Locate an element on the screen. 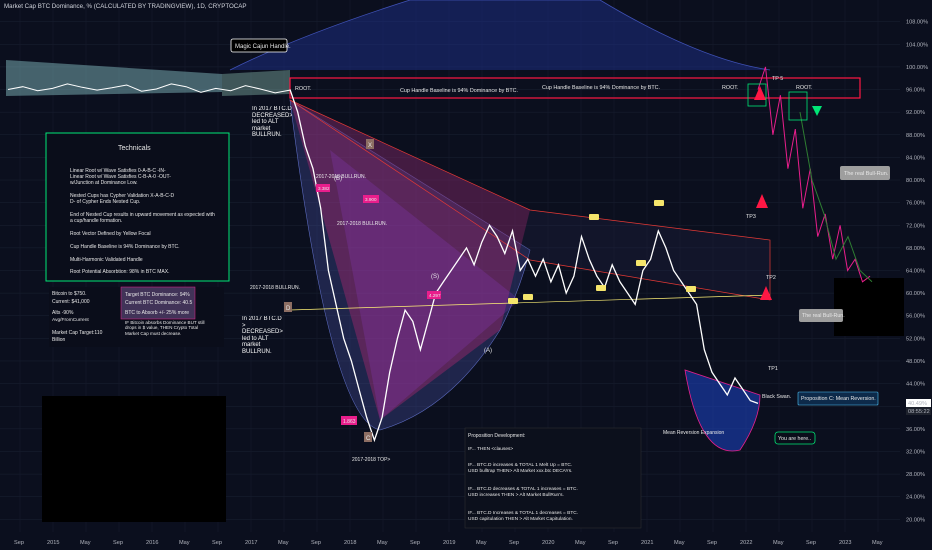 This screenshot has width=932, height=550. tp5-label: TP 5 is located at coordinates (777, 79).